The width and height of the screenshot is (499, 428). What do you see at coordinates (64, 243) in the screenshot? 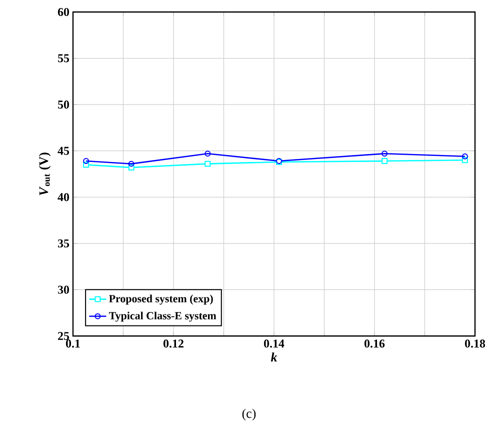
I see `y-tick-label: 35` at bounding box center [64, 243].